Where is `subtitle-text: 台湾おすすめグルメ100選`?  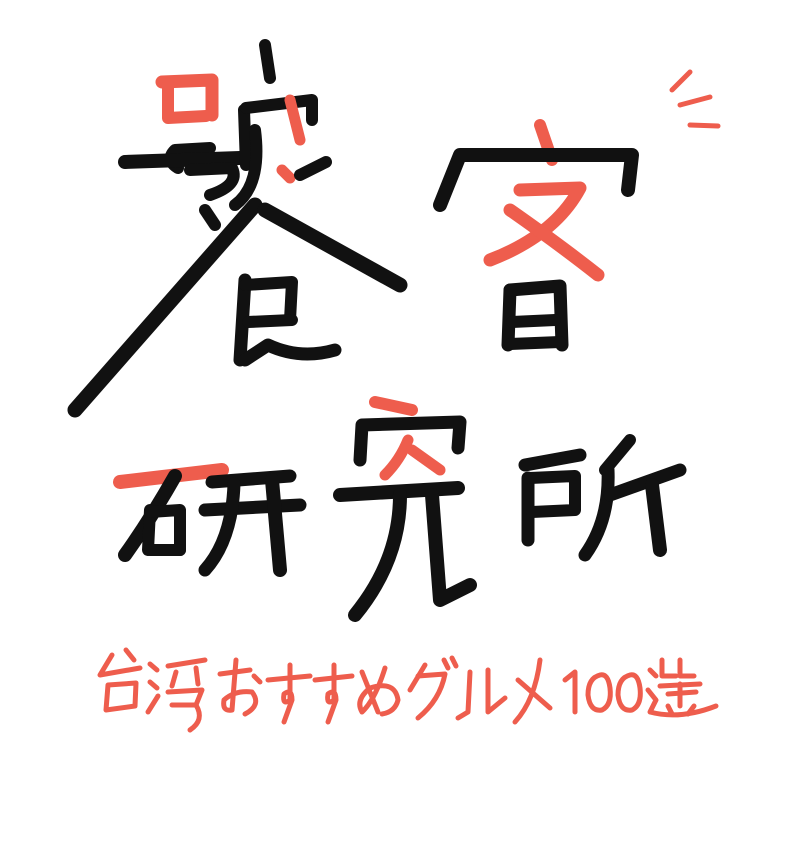 subtitle-text: 台湾おすすめグルメ100選 is located at coordinates (406, 839).